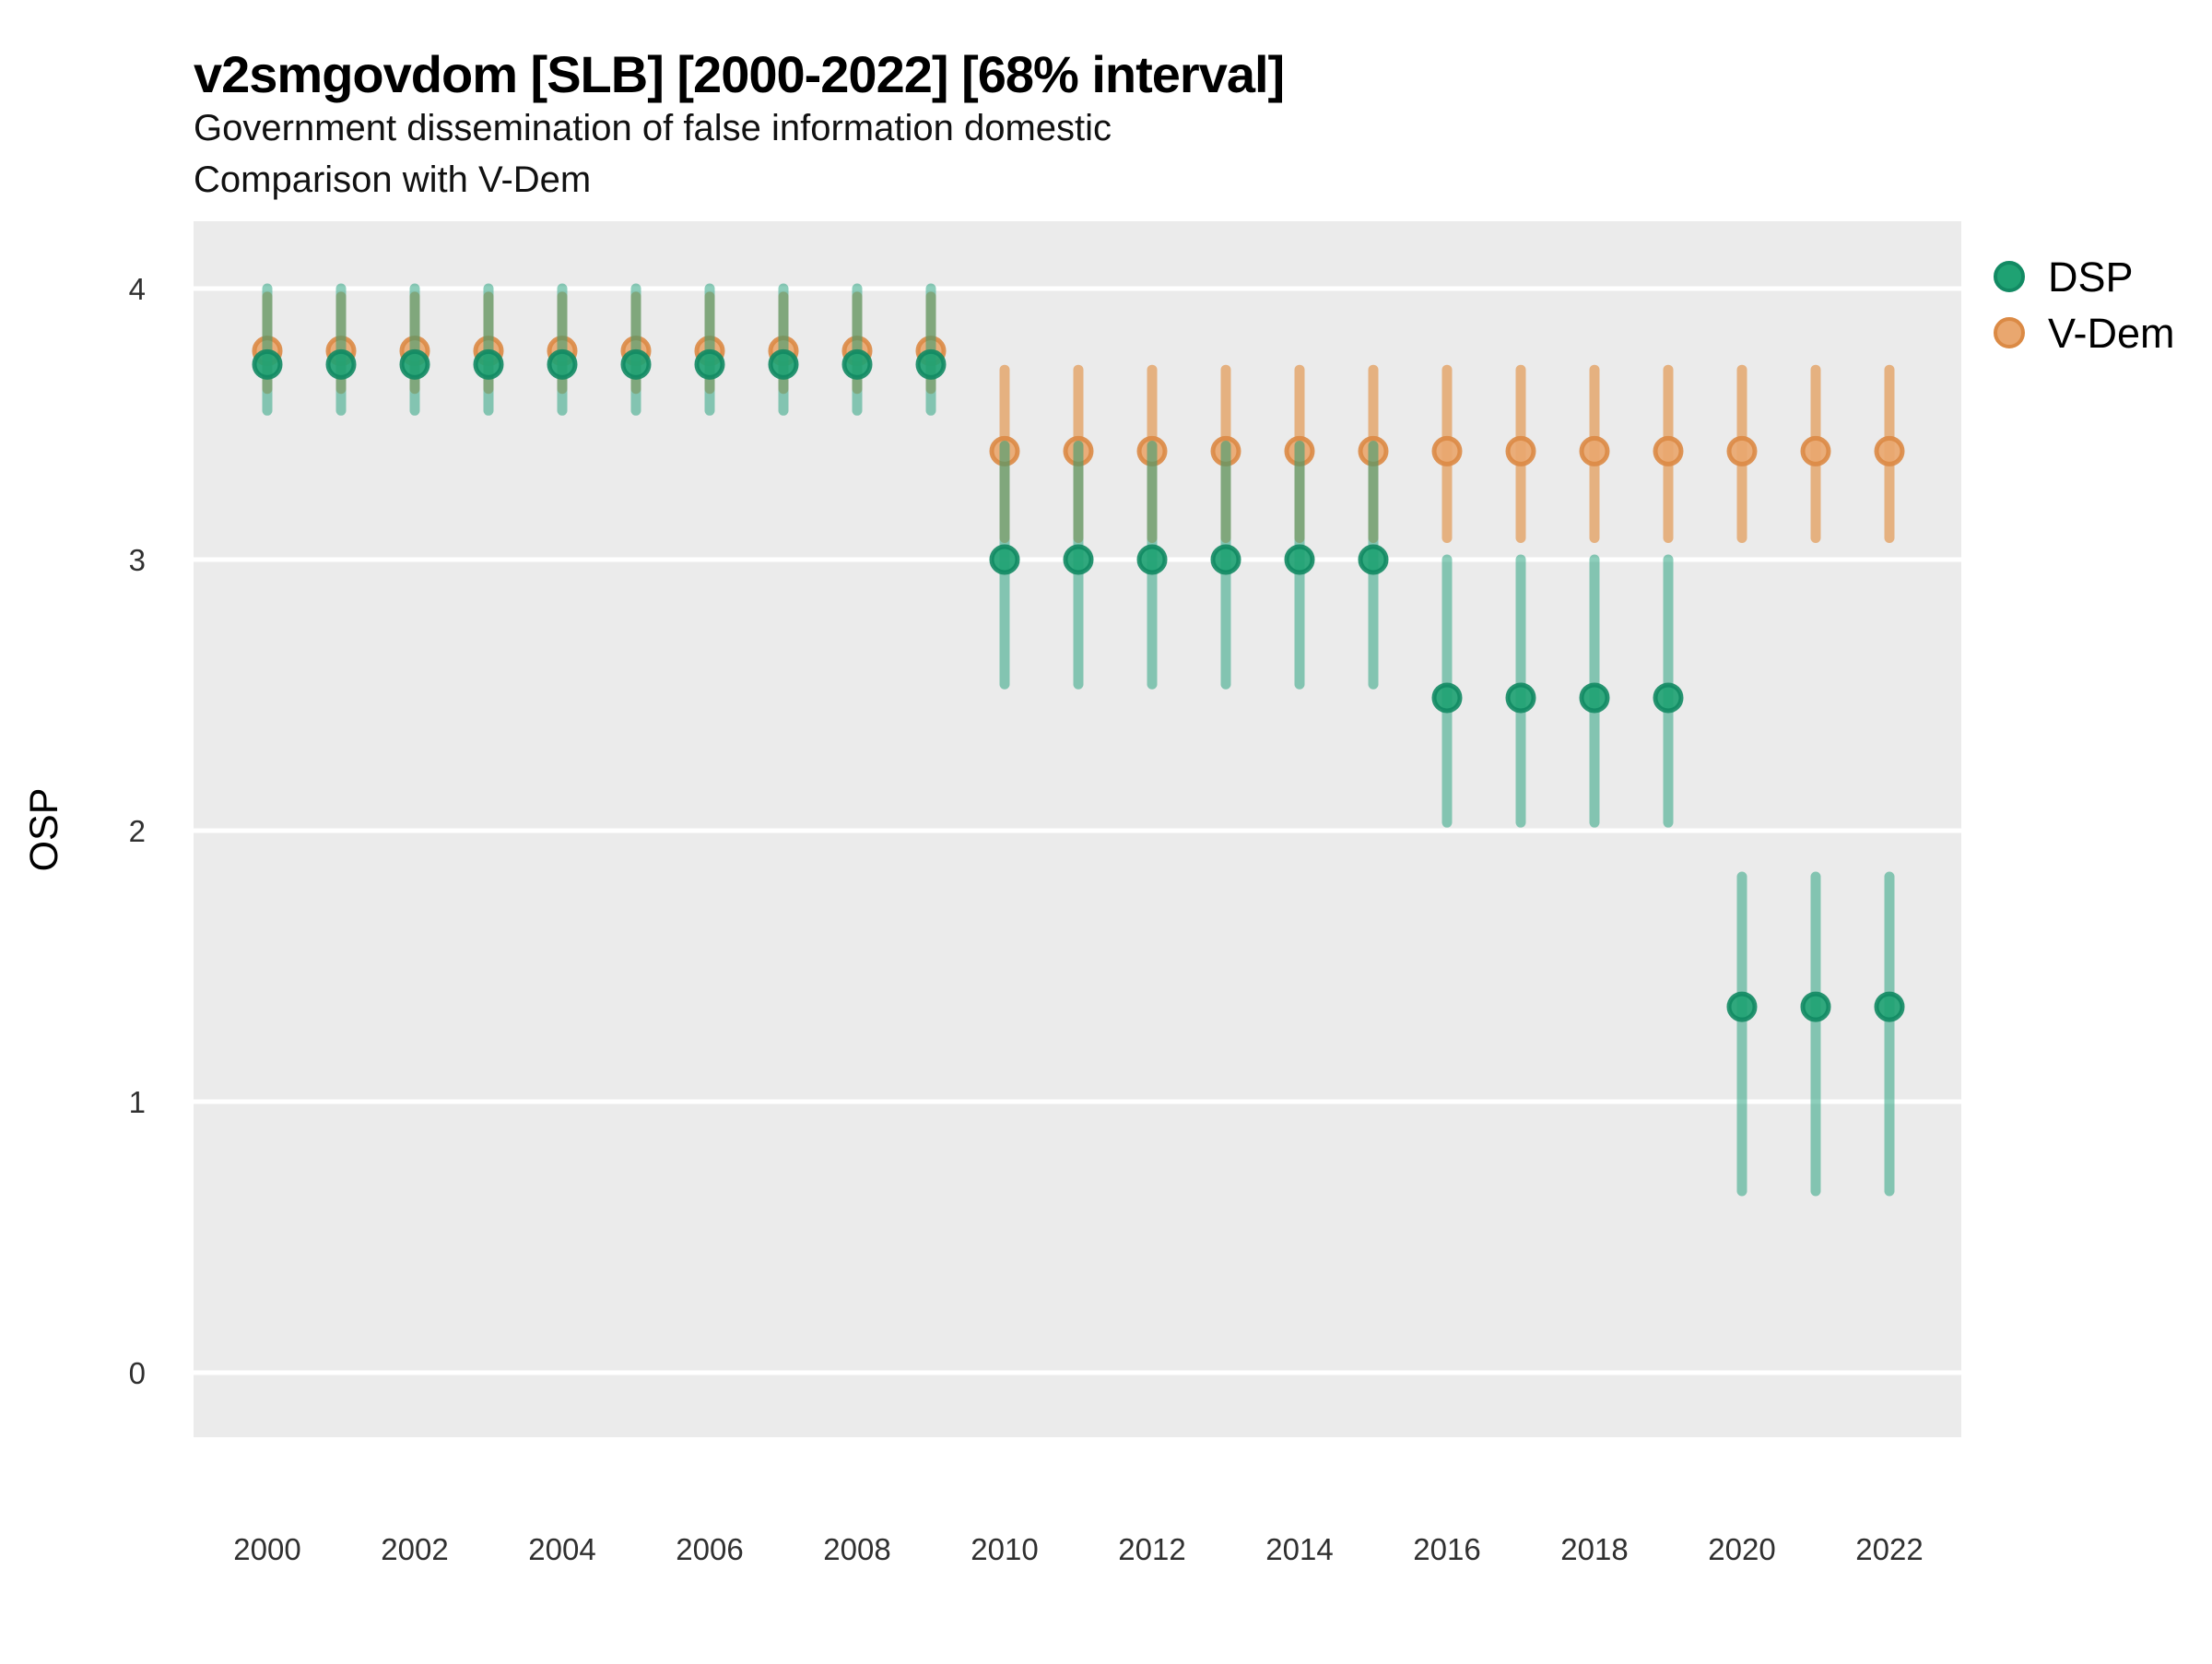 The width and height of the screenshot is (2212, 1664). Describe the element at coordinates (1815, 450) in the screenshot. I see `vdem-point-2021` at that location.